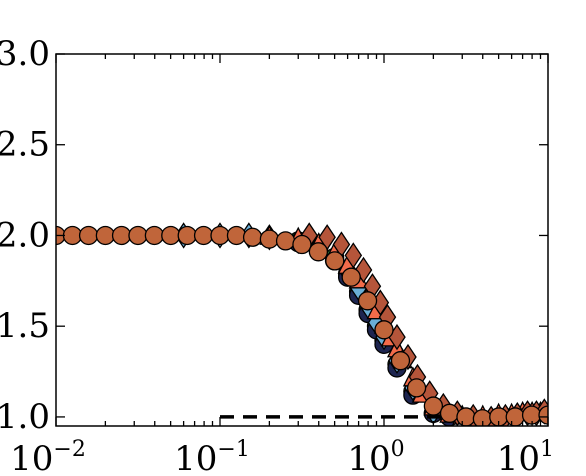 This screenshot has width=586, height=476. Describe the element at coordinates (525, 456) in the screenshot. I see `x-tick-label-3: 101` at that location.